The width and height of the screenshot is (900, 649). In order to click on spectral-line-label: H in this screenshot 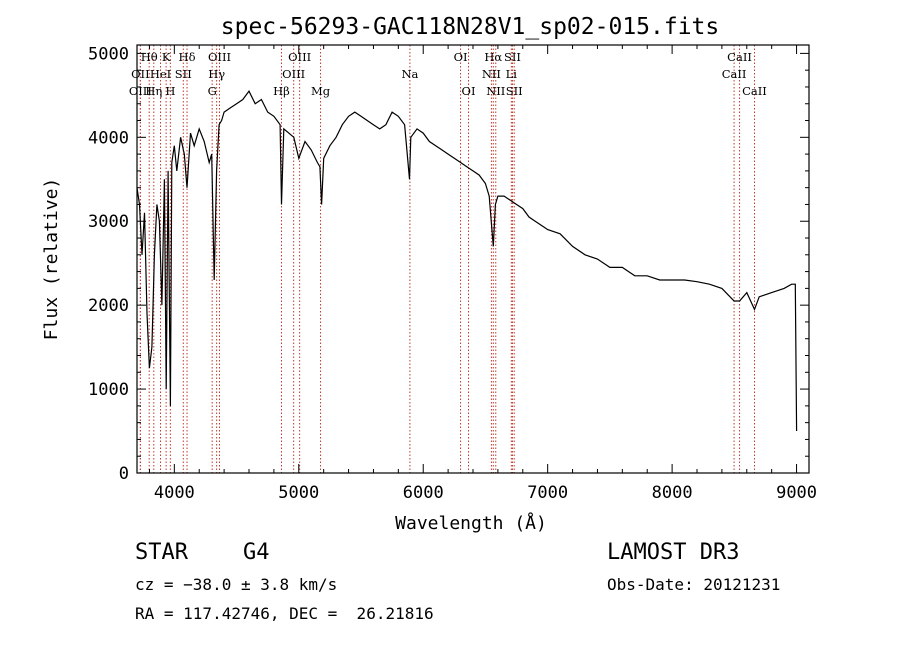, I will do `click(170, 91)`.